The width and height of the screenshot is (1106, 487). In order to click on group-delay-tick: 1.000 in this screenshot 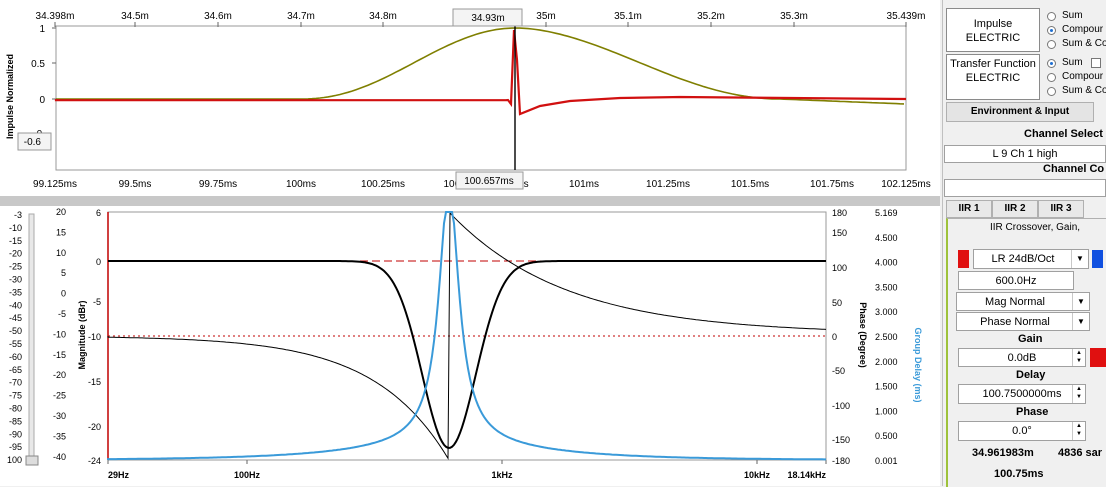, I will do `click(886, 411)`.